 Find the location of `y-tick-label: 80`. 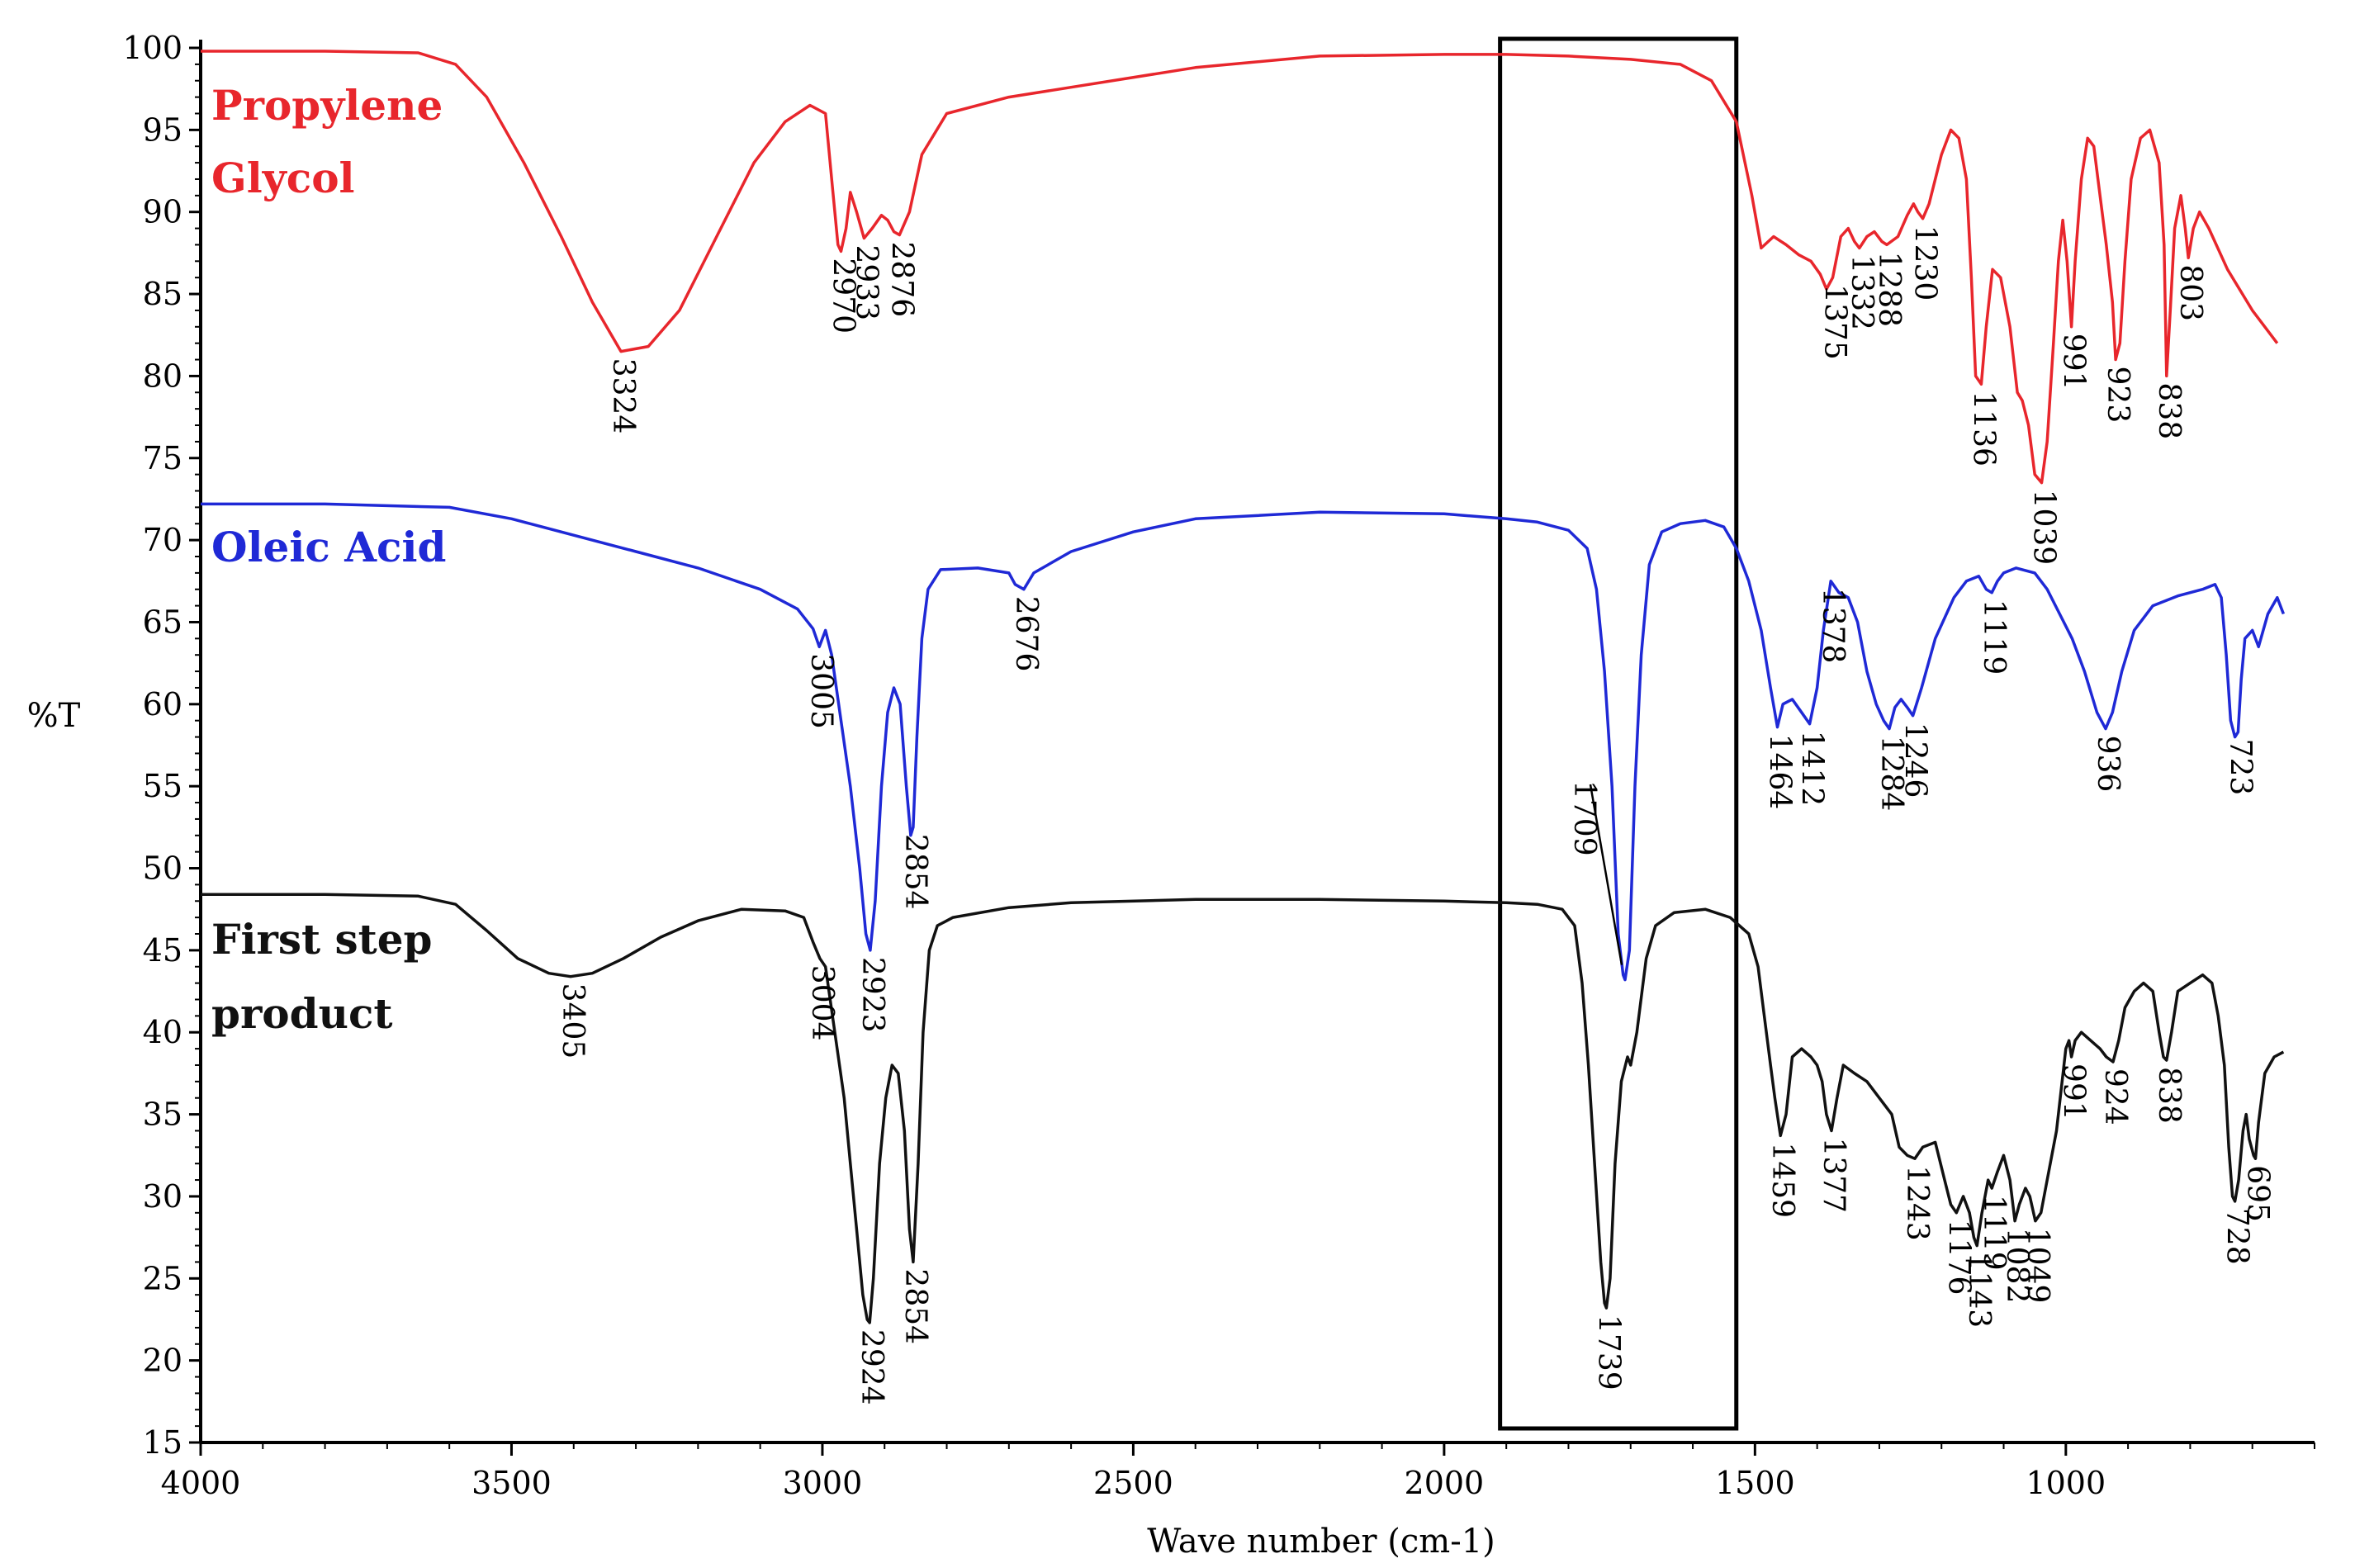

y-tick-label: 80 is located at coordinates (162, 376).